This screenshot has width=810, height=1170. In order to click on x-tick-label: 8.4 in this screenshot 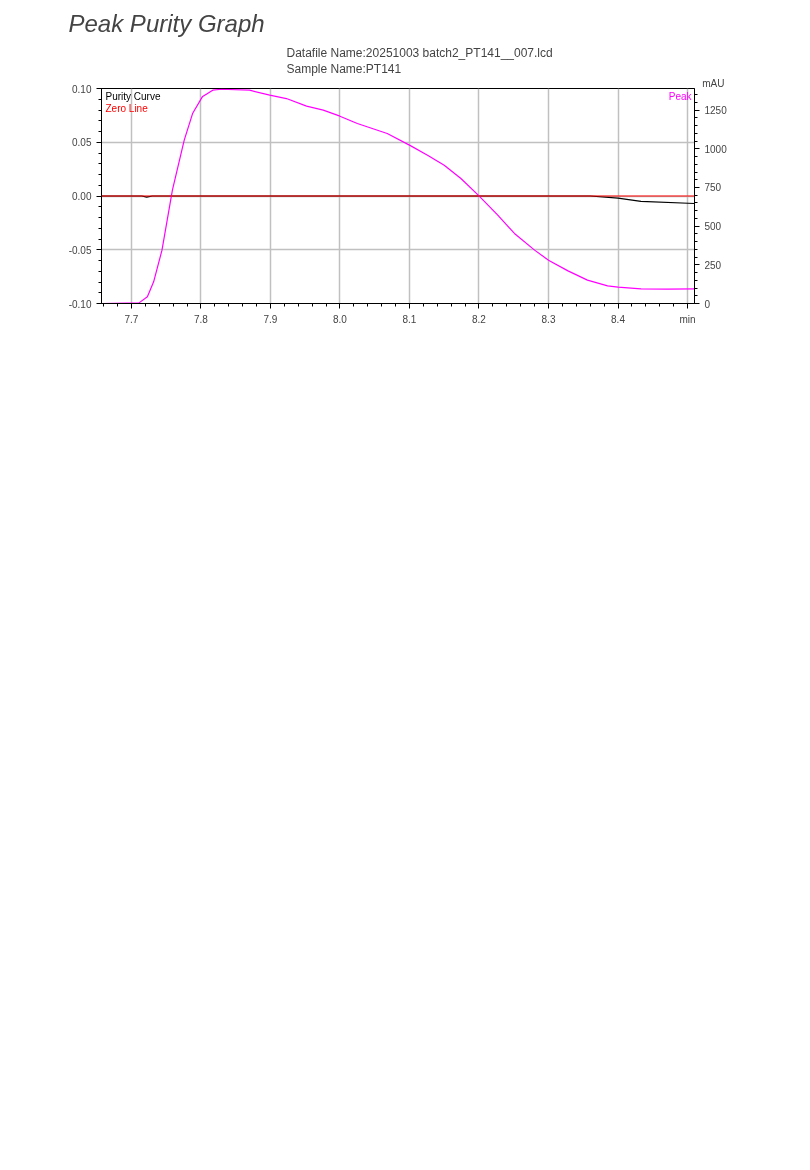, I will do `click(618, 319)`.